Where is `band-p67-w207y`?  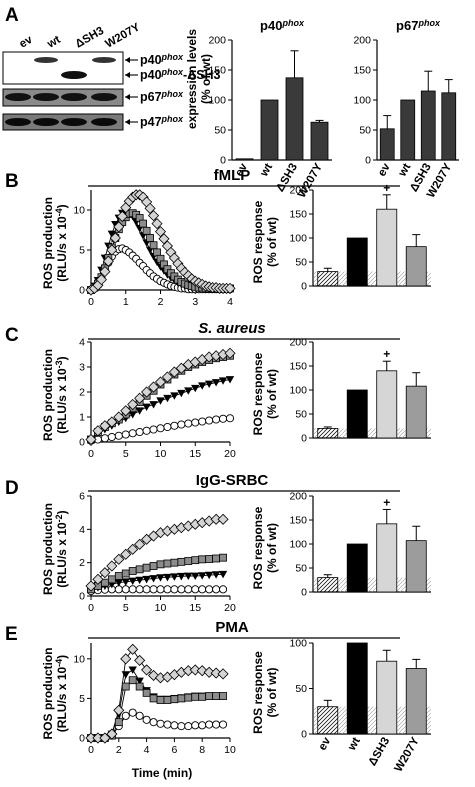
band-p67-w207y is located at coordinates (104, 97).